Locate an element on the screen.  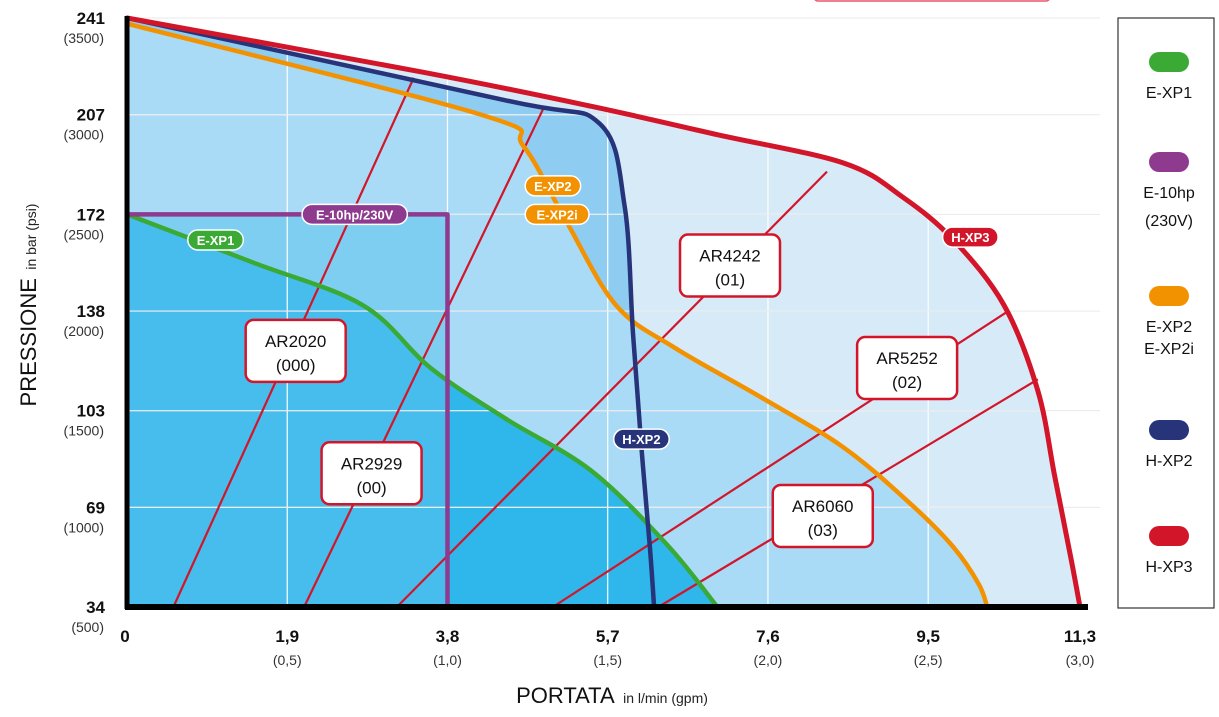
y-tick-sublabel: (1500) is located at coordinates (84, 431).